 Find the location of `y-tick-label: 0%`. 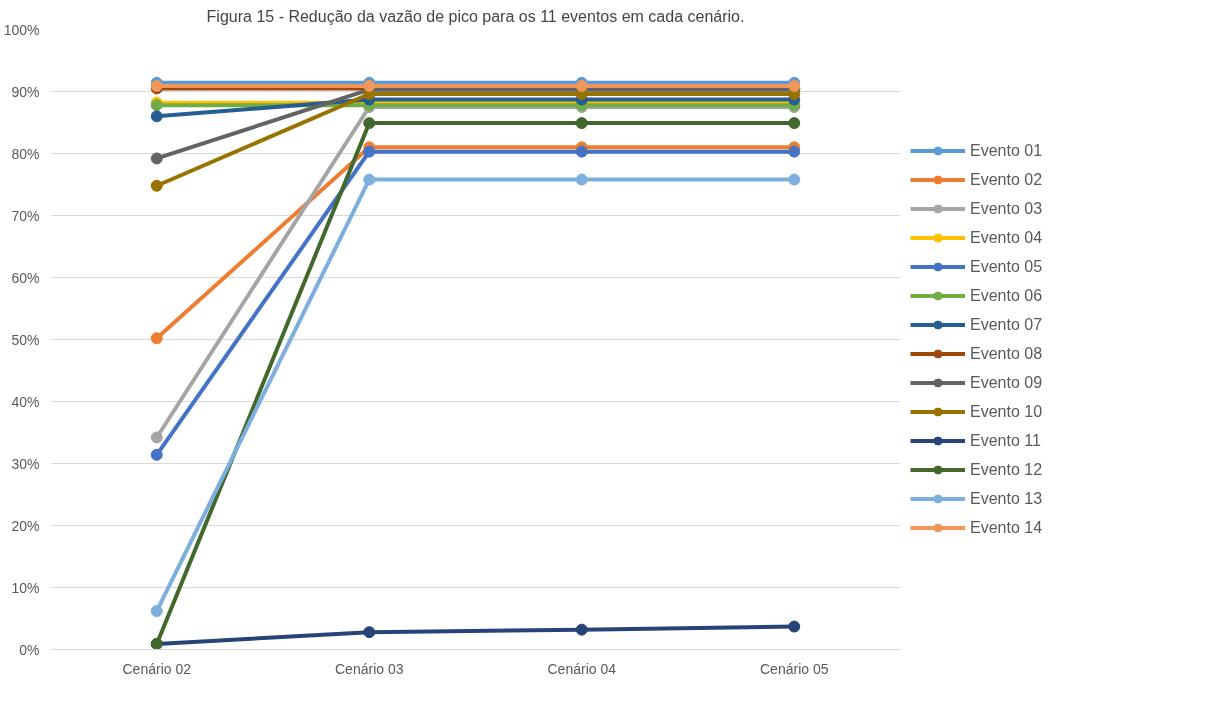

y-tick-label: 0% is located at coordinates (29, 649).